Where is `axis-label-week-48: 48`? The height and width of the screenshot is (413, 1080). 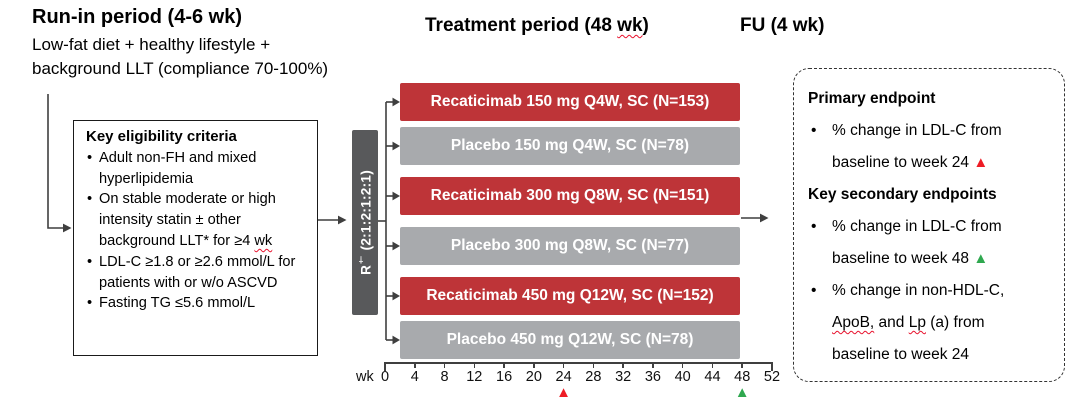
axis-label-week-48: 48 is located at coordinates (742, 377).